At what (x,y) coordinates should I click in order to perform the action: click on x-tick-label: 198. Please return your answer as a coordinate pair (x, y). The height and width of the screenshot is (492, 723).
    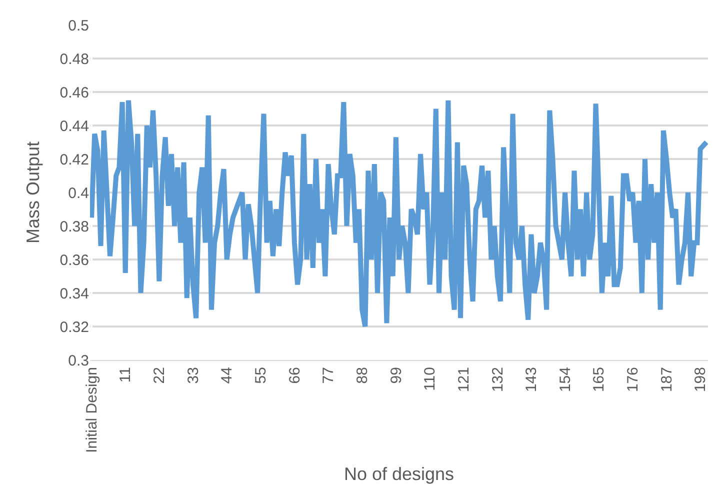
    Looking at the image, I should click on (701, 379).